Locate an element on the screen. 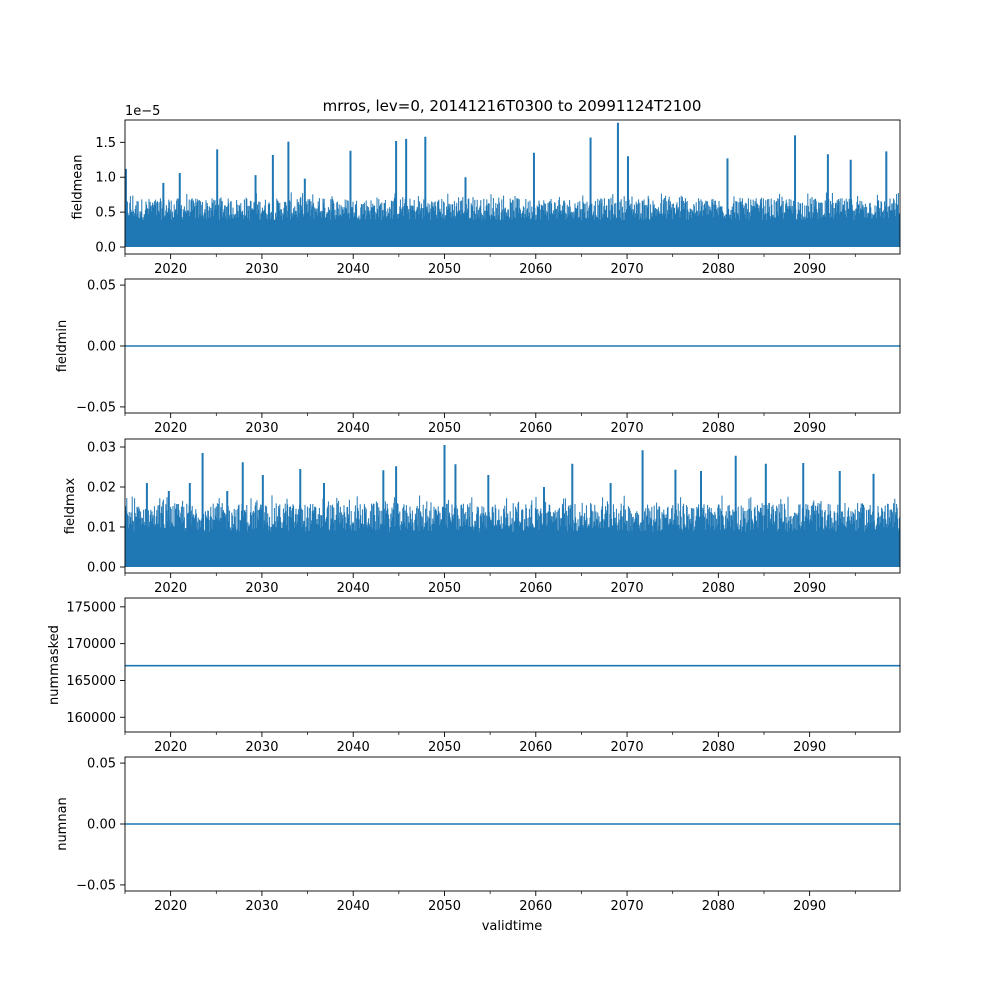 The width and height of the screenshot is (1000, 1000). y-axis-label-fieldmean: fieldmean is located at coordinates (78, 187).